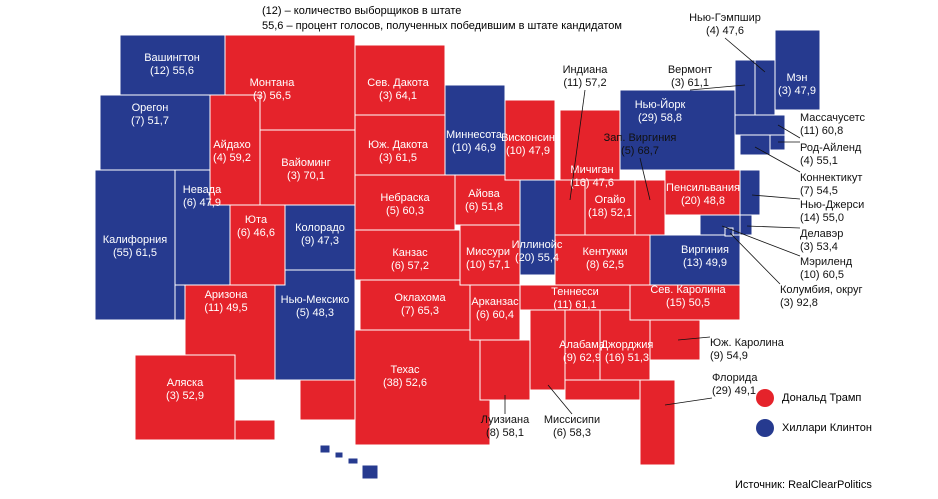 The image size is (938, 499). I want to click on state-result: (4) 62,2, so click(292, 463).